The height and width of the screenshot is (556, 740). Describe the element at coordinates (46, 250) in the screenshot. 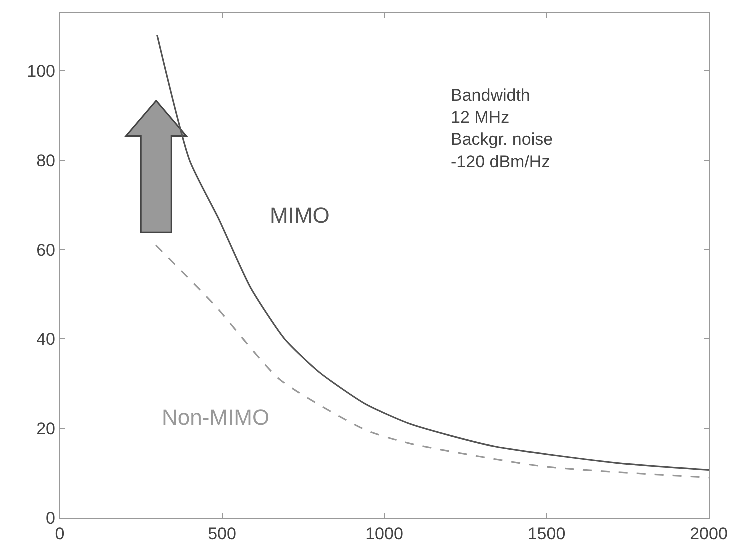

I see `y-tick-label: 60` at that location.